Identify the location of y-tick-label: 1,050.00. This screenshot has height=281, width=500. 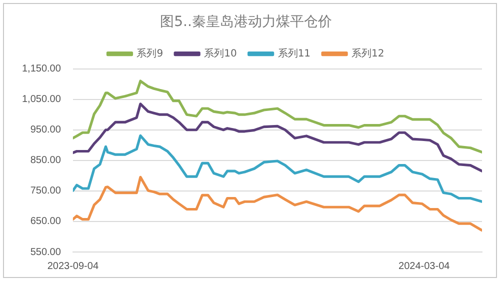
(42, 100).